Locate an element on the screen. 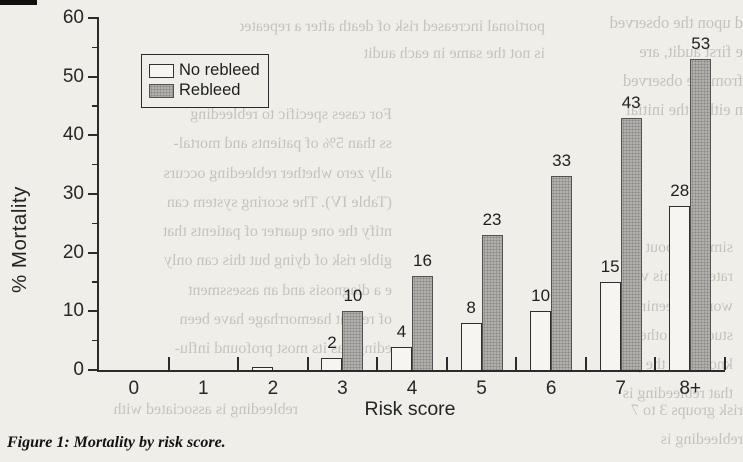  bar-value-no-rebleed-6: 10 is located at coordinates (541, 295).